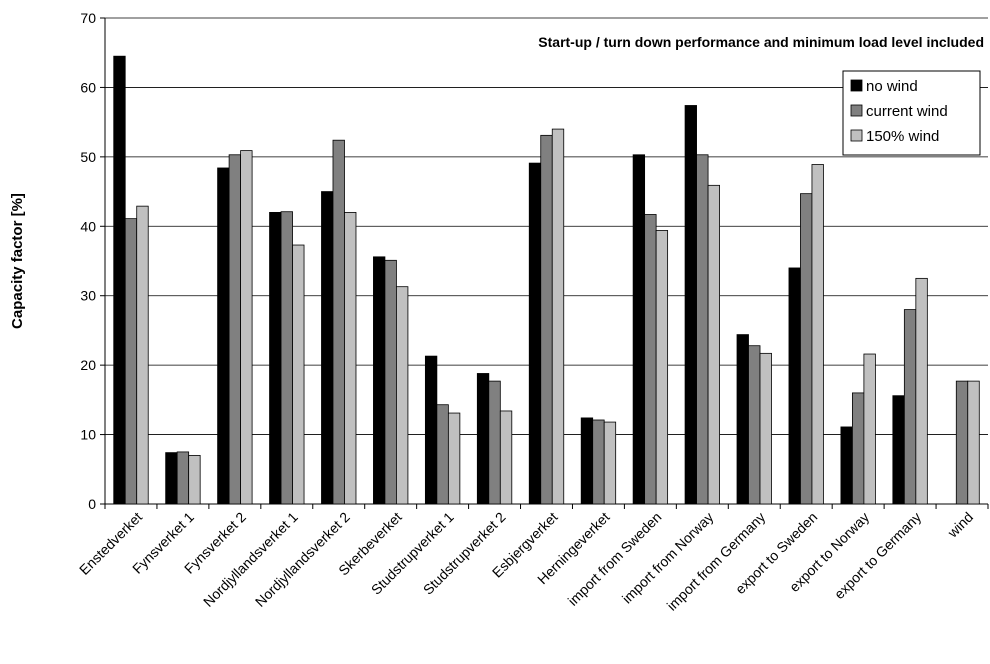  I want to click on y-tick-label: 40, so click(88, 226).